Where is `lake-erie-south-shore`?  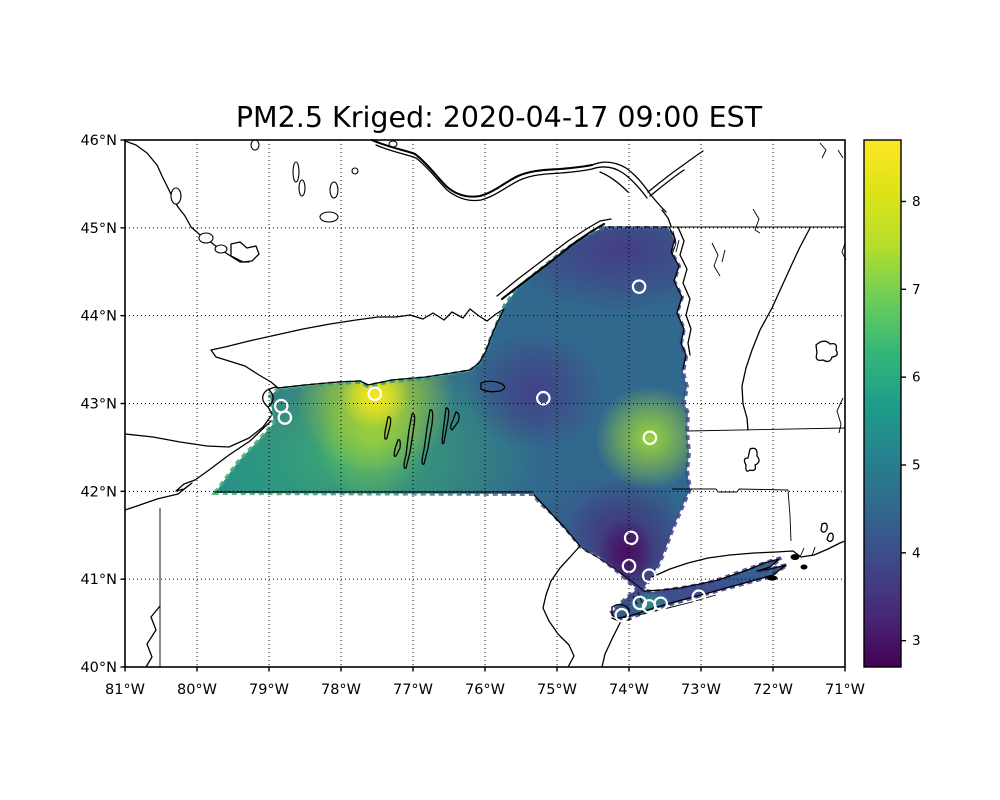
lake-erie-south-shore is located at coordinates (198, 465).